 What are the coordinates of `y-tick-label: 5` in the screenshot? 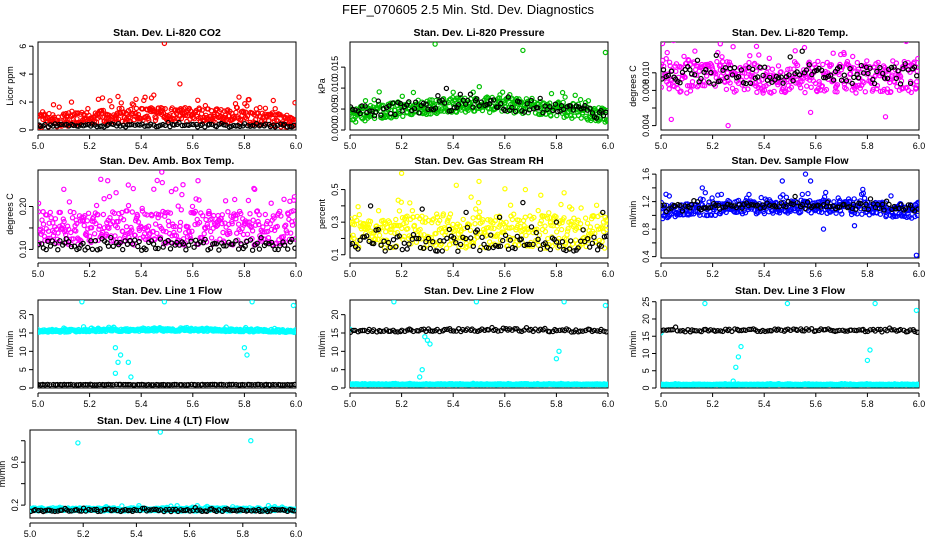 It's located at (646, 370).